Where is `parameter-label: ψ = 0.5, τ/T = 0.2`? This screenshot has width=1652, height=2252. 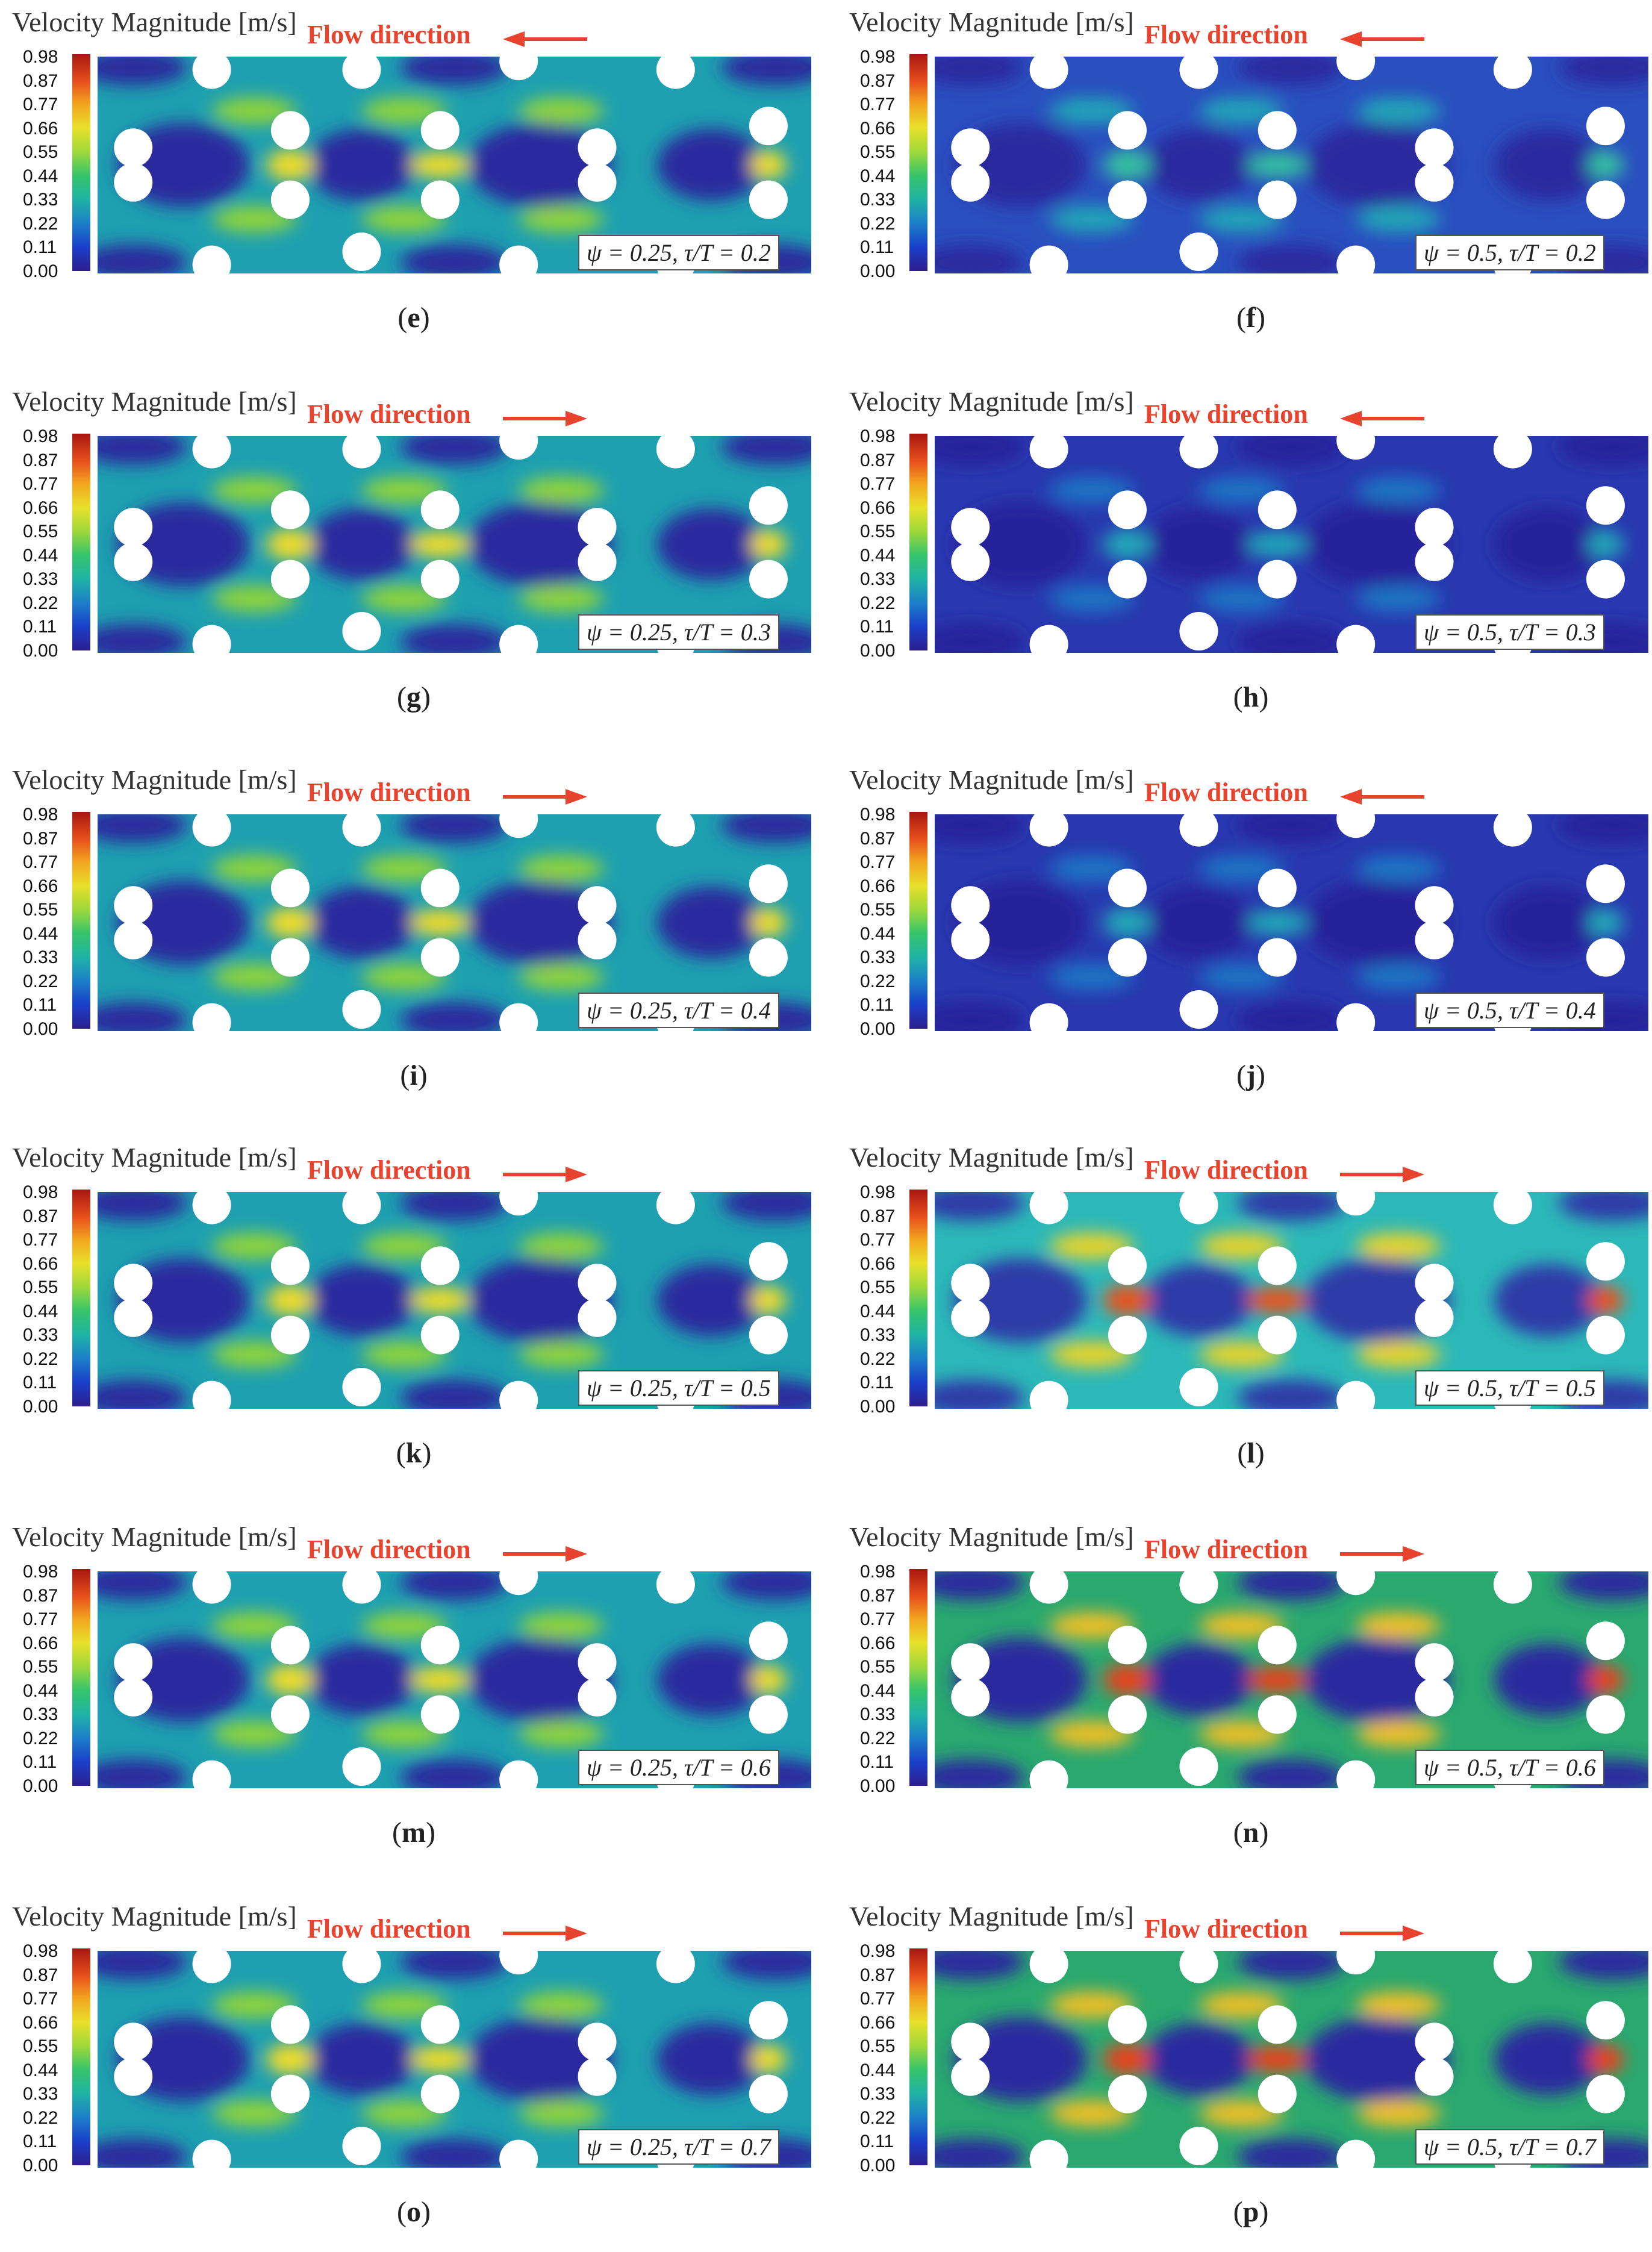 parameter-label: ψ = 0.5, τ/T = 0.2 is located at coordinates (1510, 252).